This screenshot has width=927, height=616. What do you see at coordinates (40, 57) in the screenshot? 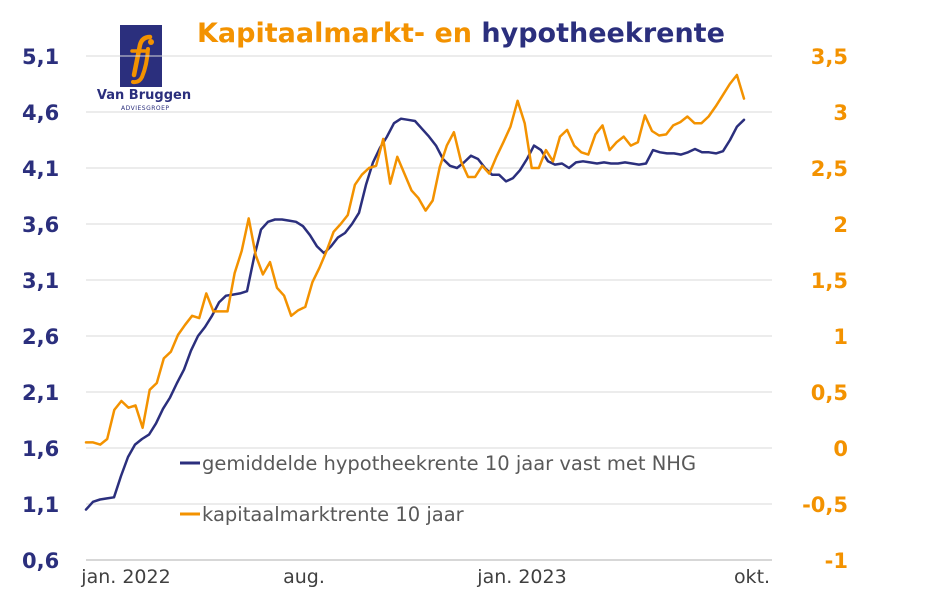
I see `y-left-tick-label: 5,1` at bounding box center [40, 57].